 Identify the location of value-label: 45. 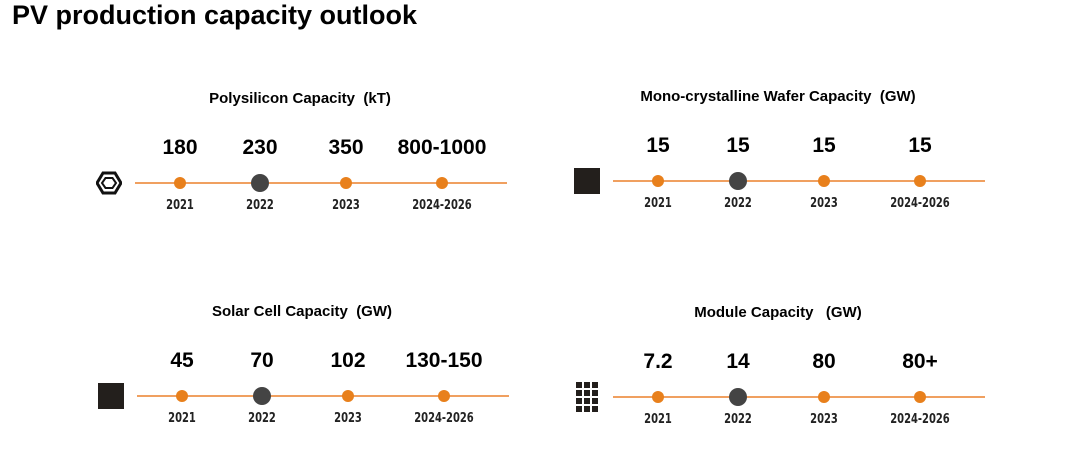
(182, 360).